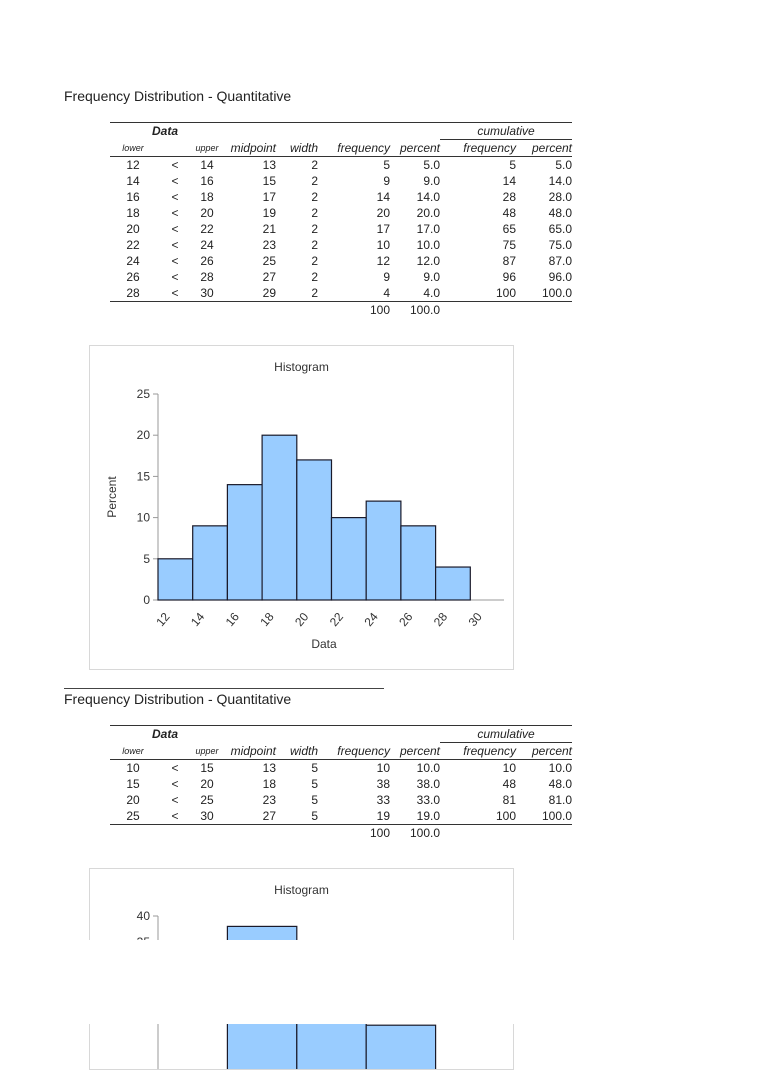 This screenshot has width=768, height=1070. Describe the element at coordinates (163, 619) in the screenshot. I see `x-tick-label: 12` at that location.